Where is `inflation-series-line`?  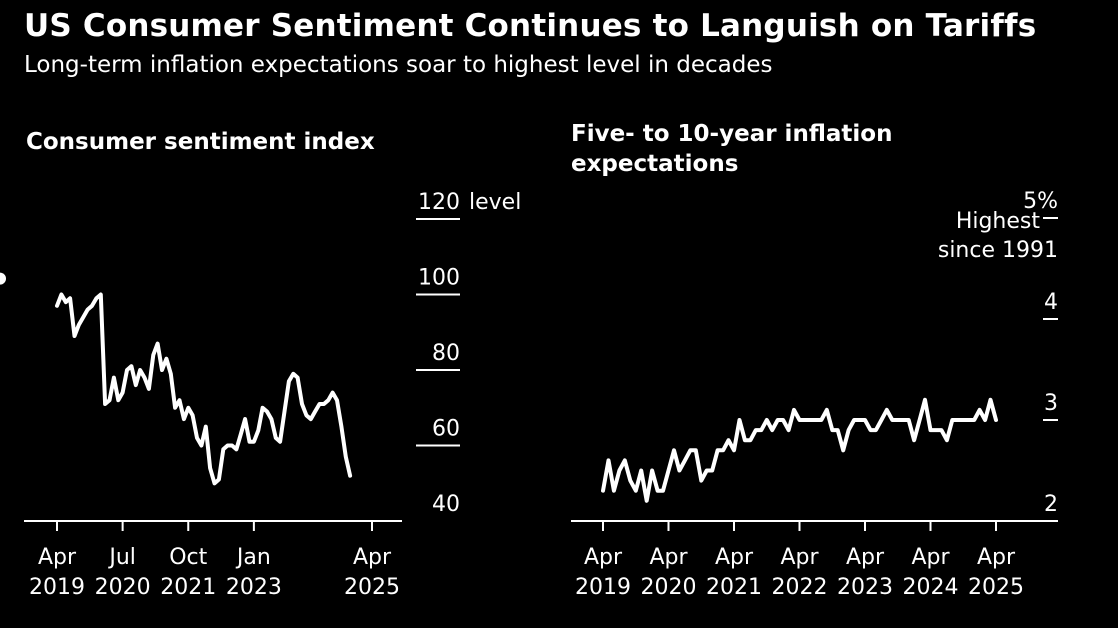 inflation-series-line is located at coordinates (799, 450).